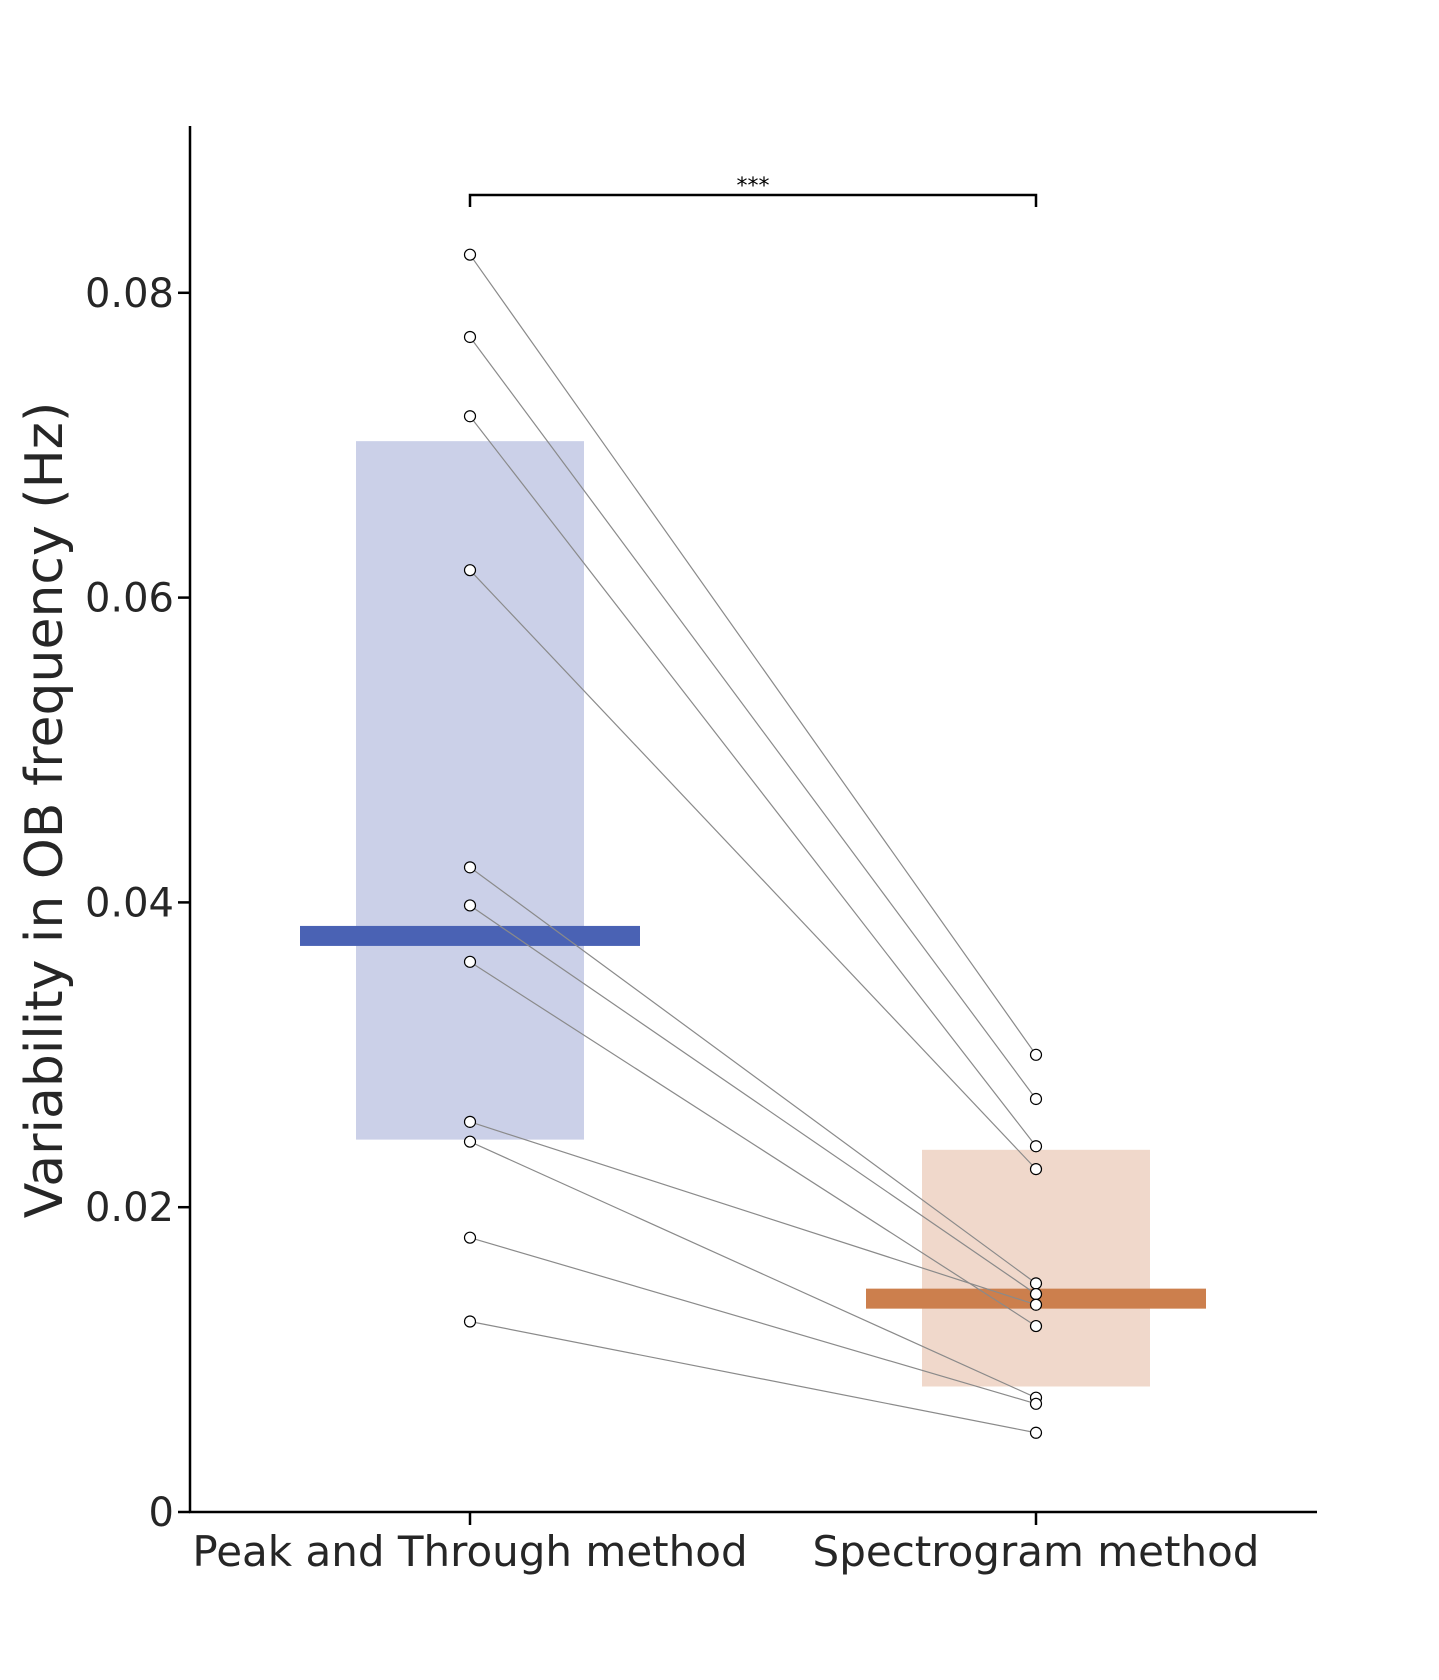  I want to click on x-tick-label: Peak and Through method, so click(469, 1551).